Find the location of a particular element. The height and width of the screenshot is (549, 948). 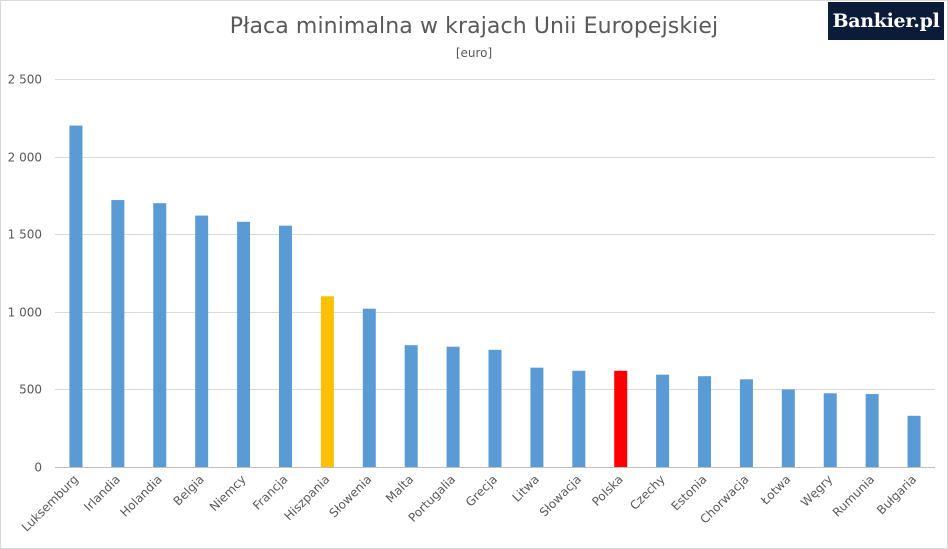

x-tick-label: Słowenia is located at coordinates (350, 496).